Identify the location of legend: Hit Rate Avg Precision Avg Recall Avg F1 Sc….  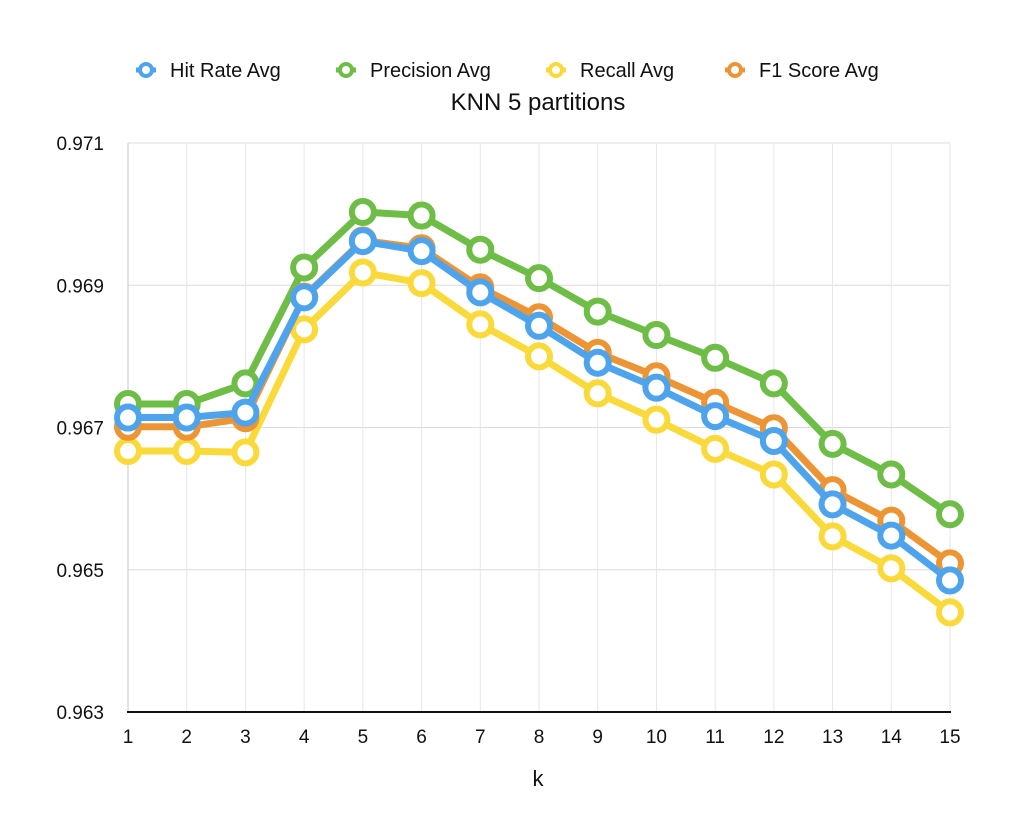
(507, 71).